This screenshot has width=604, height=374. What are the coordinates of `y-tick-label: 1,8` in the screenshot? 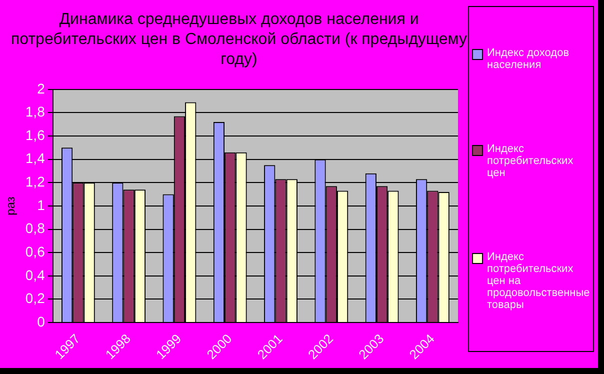 It's located at (35, 112).